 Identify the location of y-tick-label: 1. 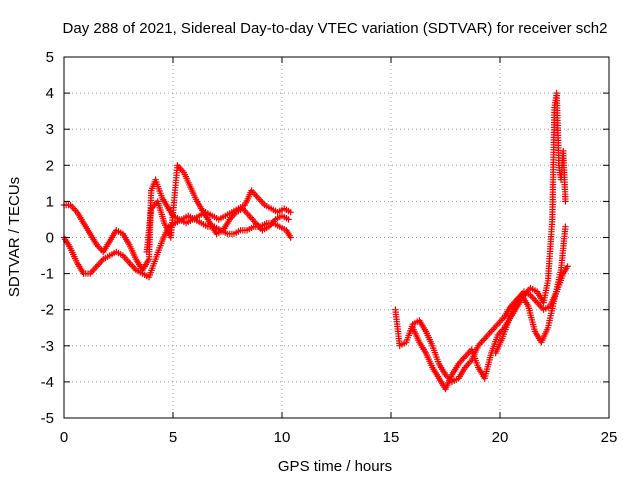
(50, 201).